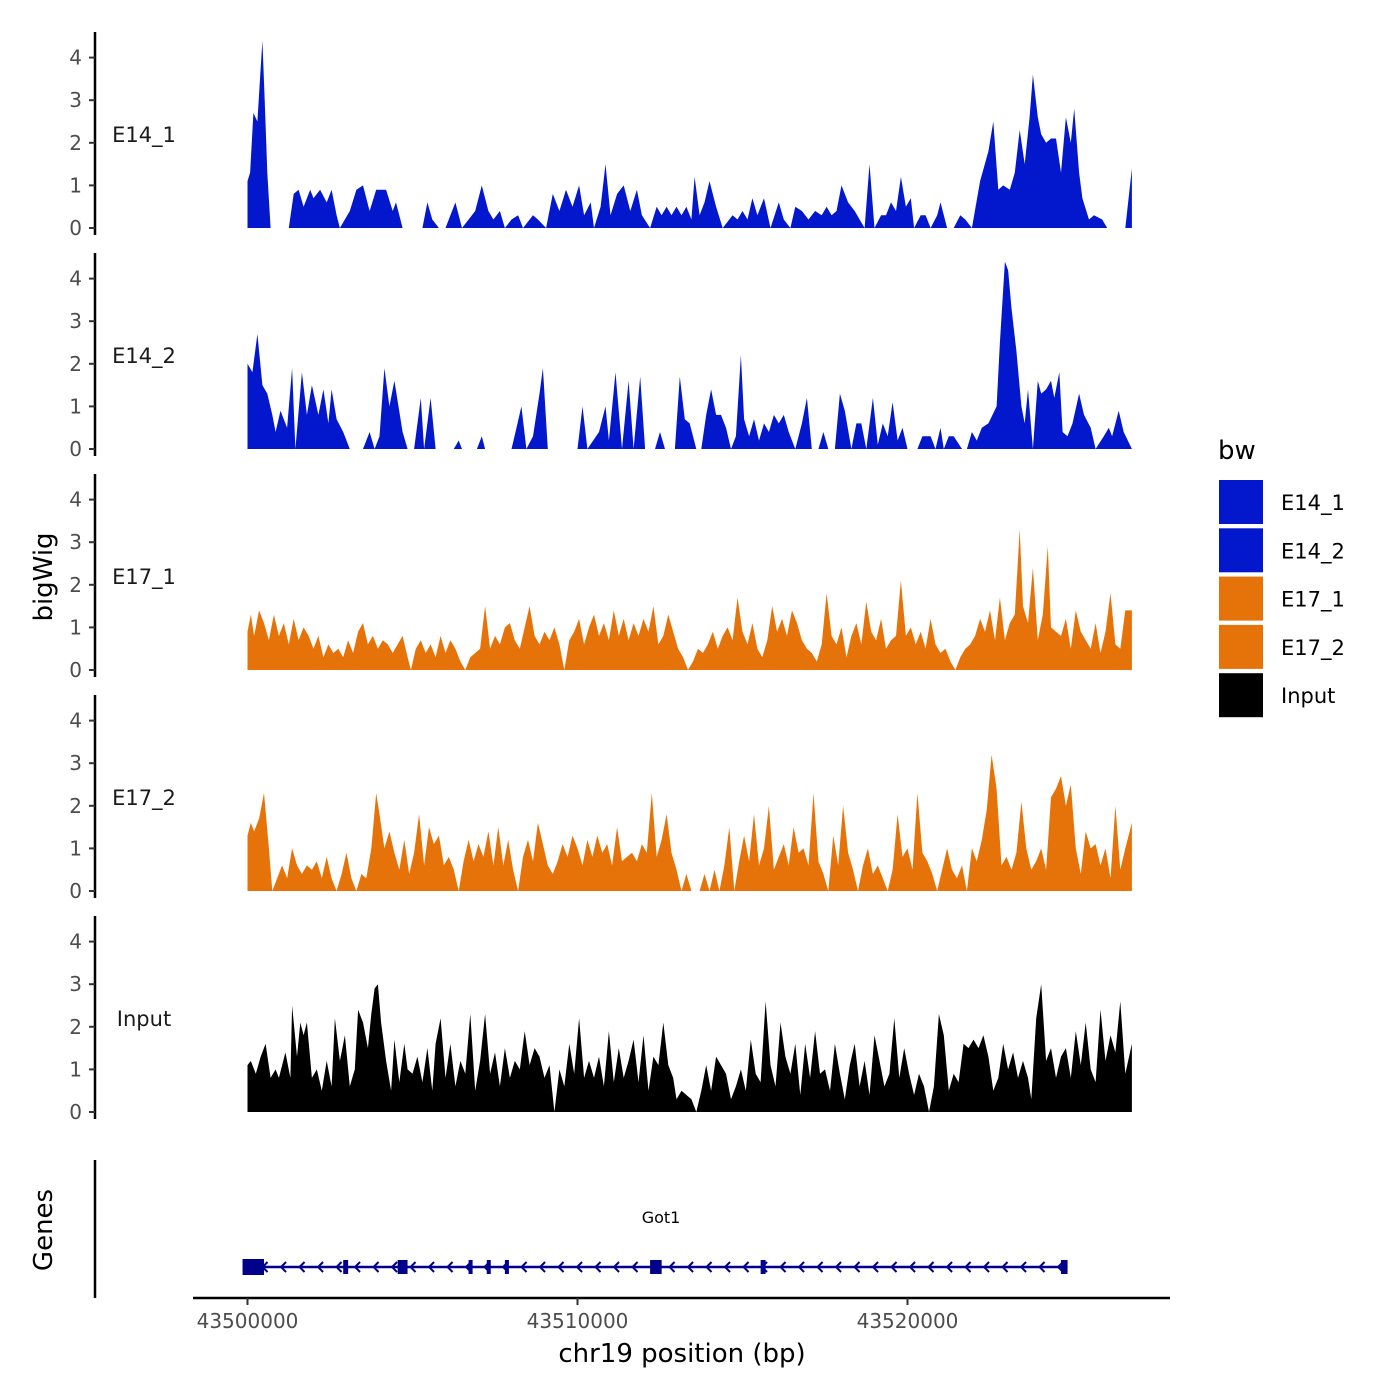  What do you see at coordinates (600, 136) in the screenshot?
I see `track-E14_1: 0 1 2 3 4 E14_1` at bounding box center [600, 136].